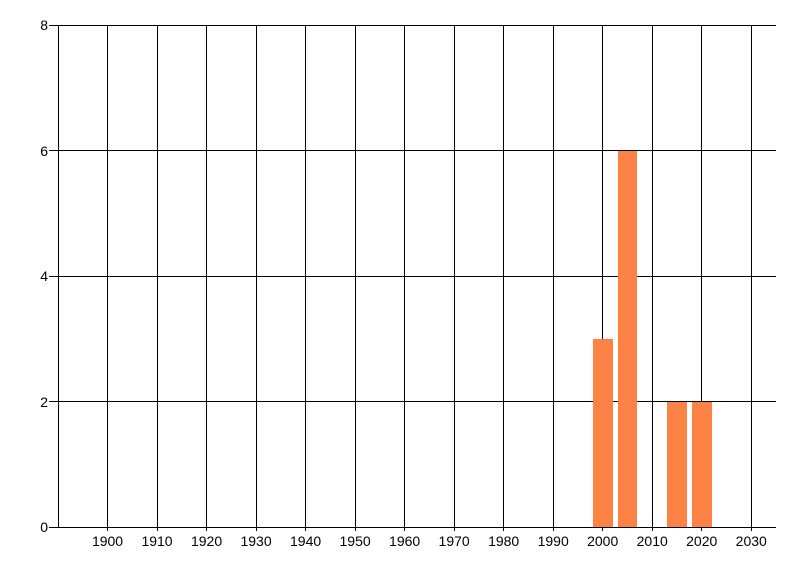  What do you see at coordinates (412, 527) in the screenshot?
I see `x-axis-line` at bounding box center [412, 527].